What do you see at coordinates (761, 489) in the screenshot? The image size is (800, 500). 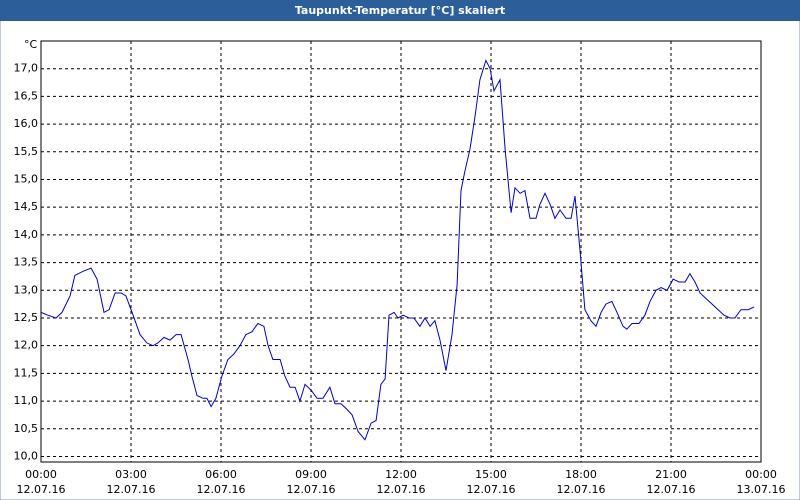 I see `x-tick-date: 13.07.16` at bounding box center [761, 489].